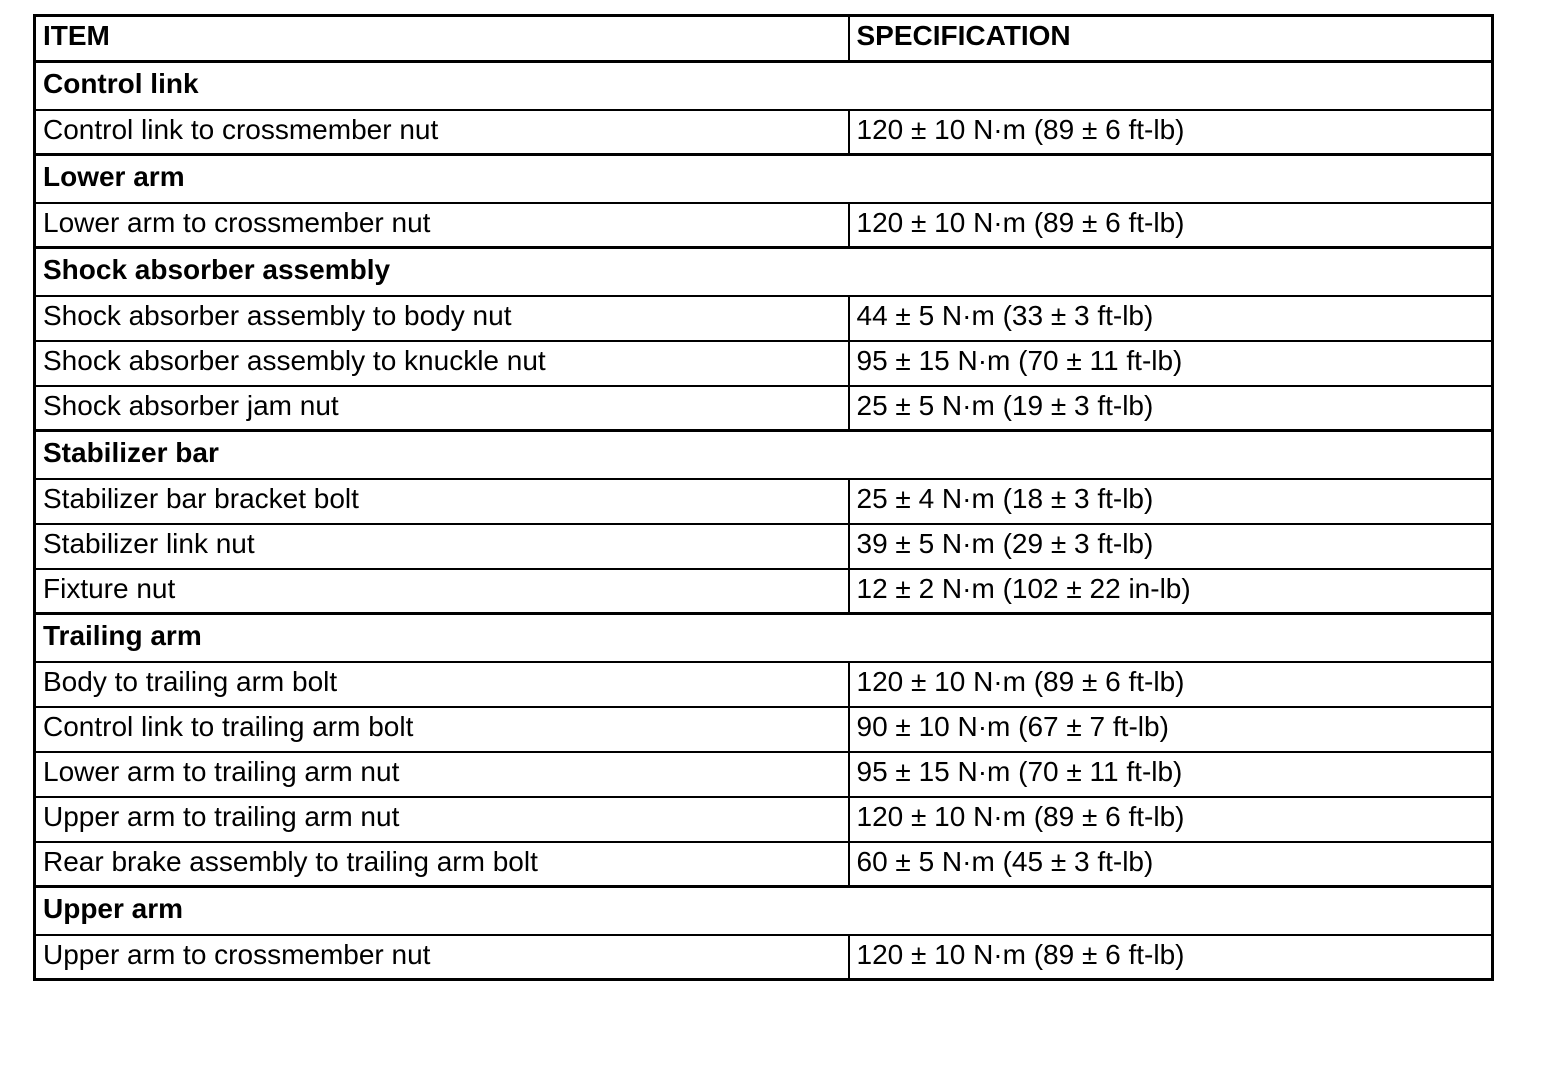  Describe the element at coordinates (1170, 501) in the screenshot. I see `spec-cell: 25 ± 4 N·m (18 ± 3 ft-lb)` at that location.